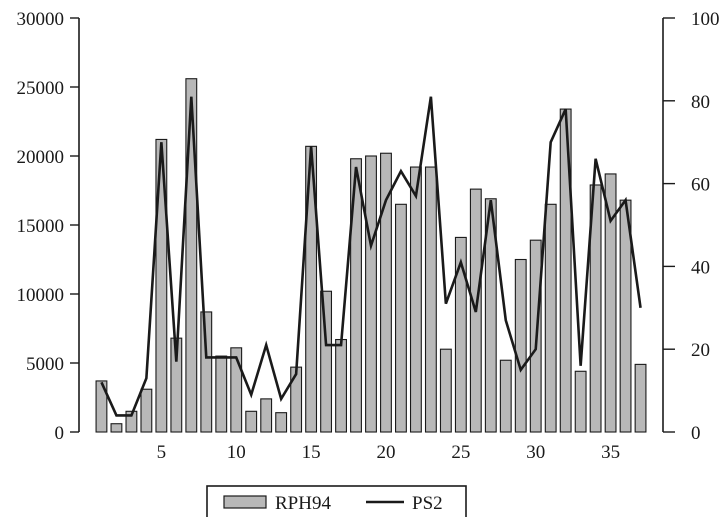 This screenshot has width=728, height=522. What do you see at coordinates (610, 452) in the screenshot?
I see `x-tick-label-35: 35` at bounding box center [610, 452].